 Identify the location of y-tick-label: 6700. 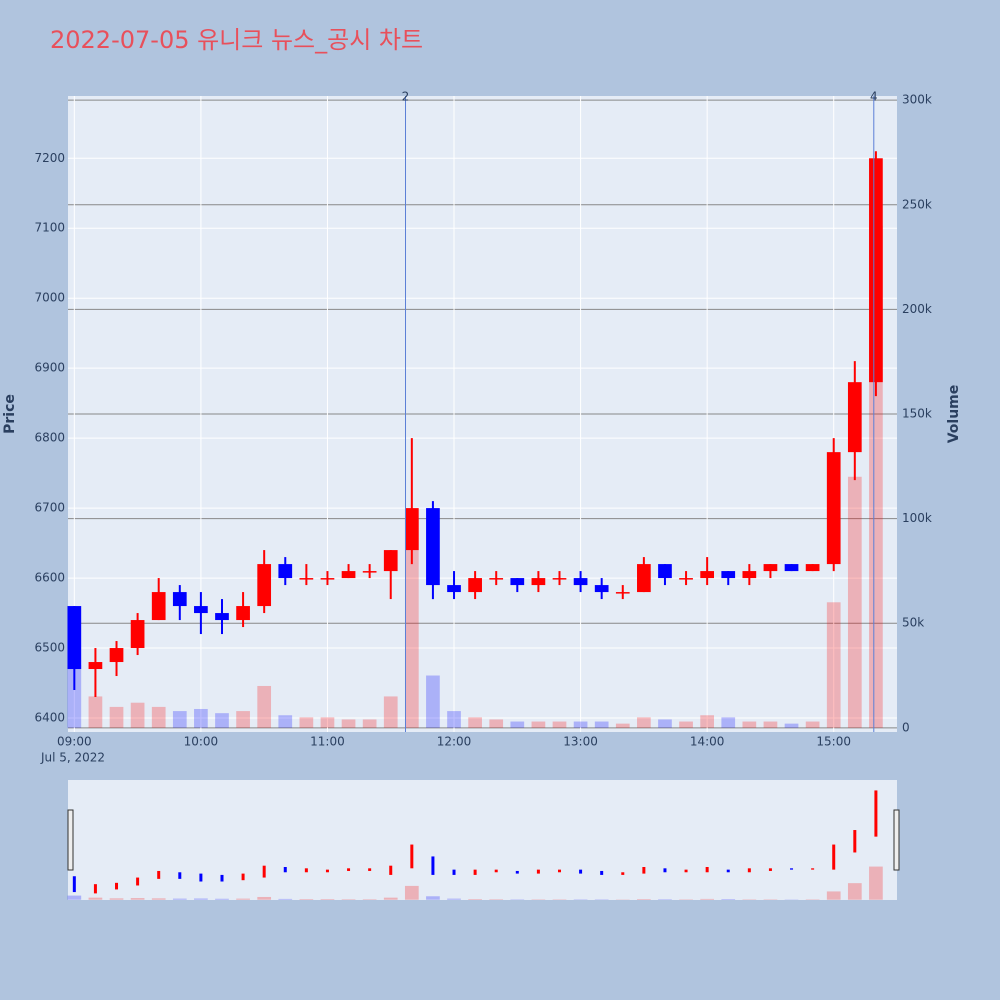
(49, 508).